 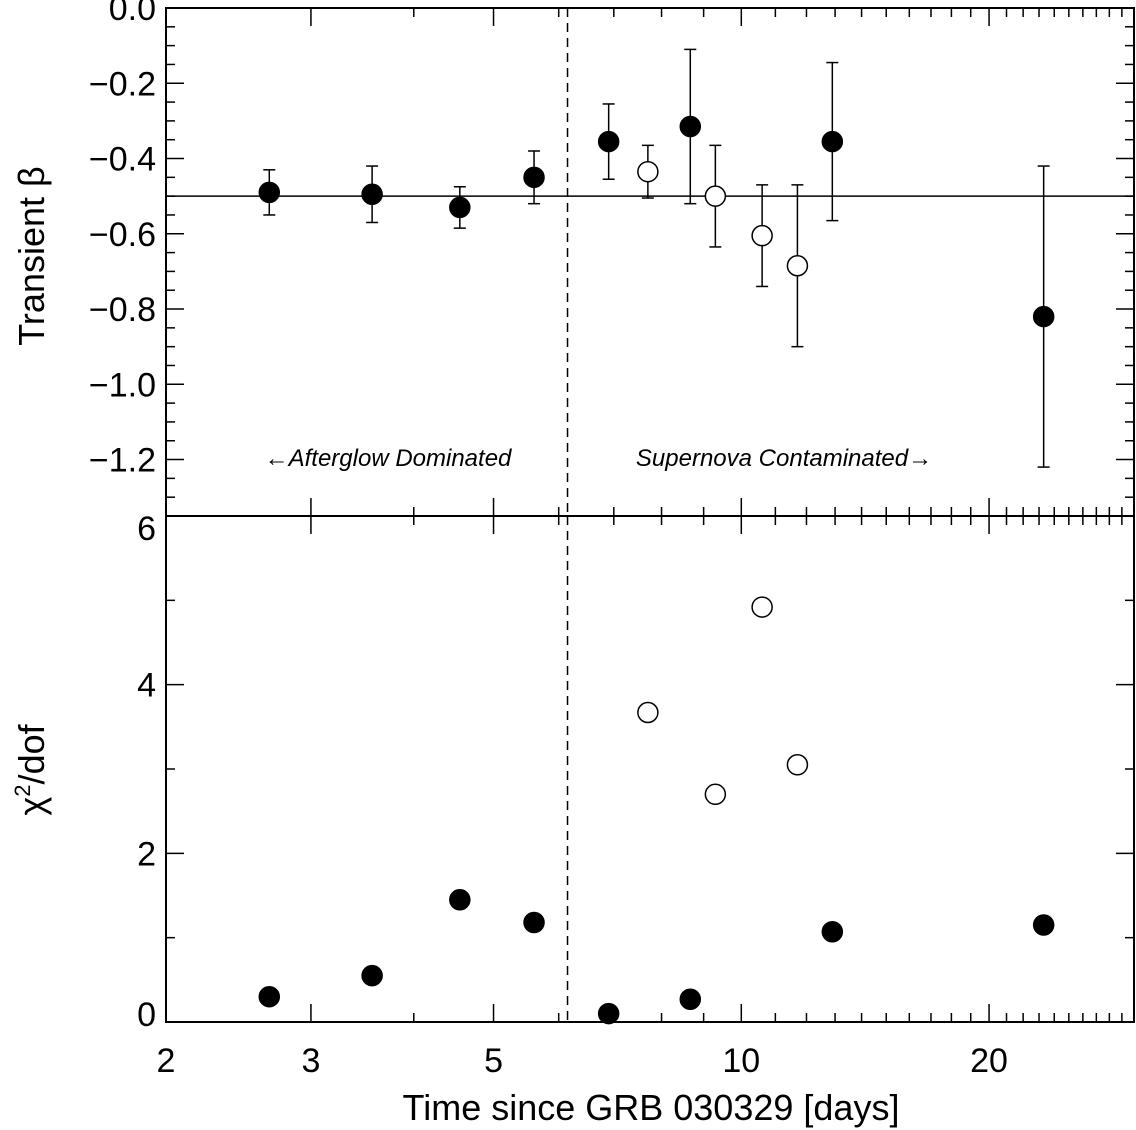 What do you see at coordinates (146, 854) in the screenshot?
I see `bottom-y-tick-label: 2` at bounding box center [146, 854].